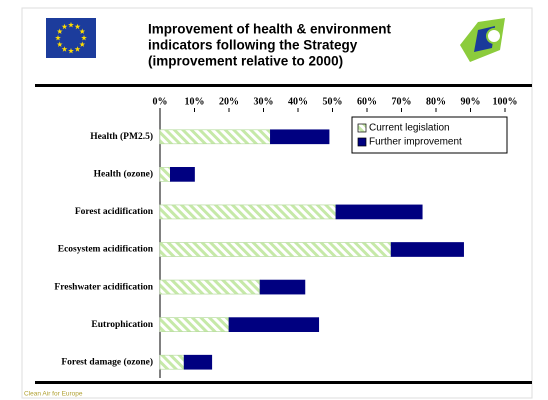 The height and width of the screenshot is (400, 548). Describe the element at coordinates (106, 250) in the screenshot. I see `category-label: Ecosystem acidification` at that location.